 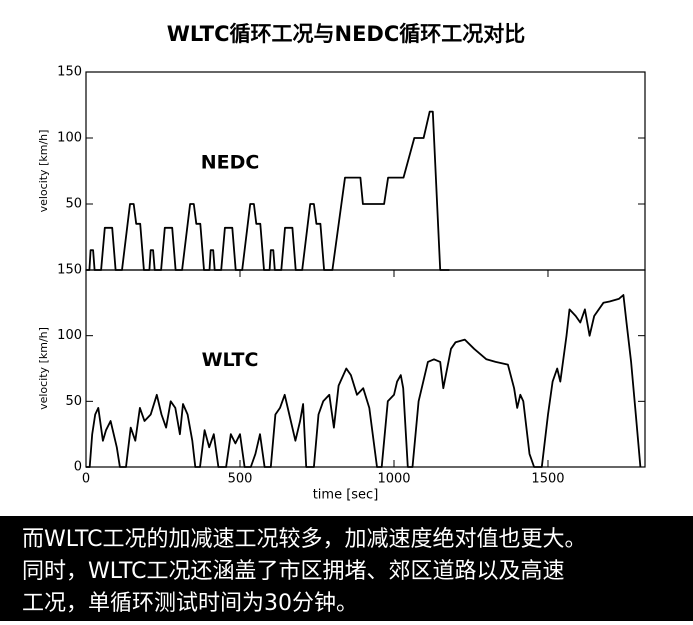 What do you see at coordinates (547, 479) in the screenshot?
I see `x-tick-label: 1500` at bounding box center [547, 479].